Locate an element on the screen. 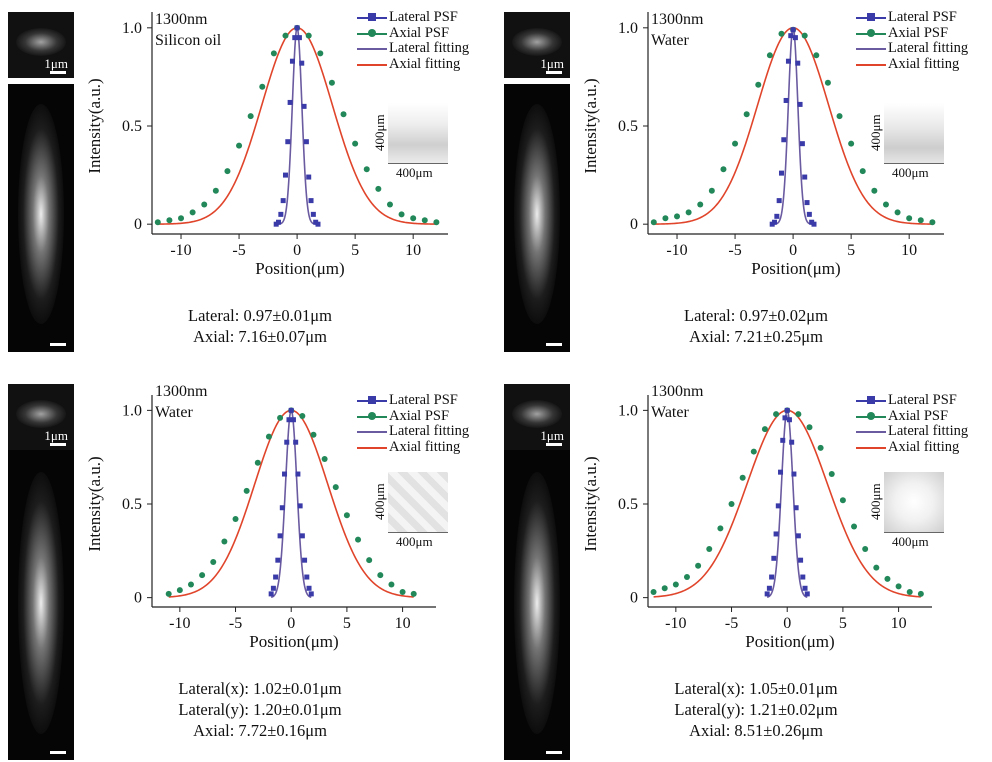 The height and width of the screenshot is (762, 992). scale-bar-label: 1μm is located at coordinates (552, 435).